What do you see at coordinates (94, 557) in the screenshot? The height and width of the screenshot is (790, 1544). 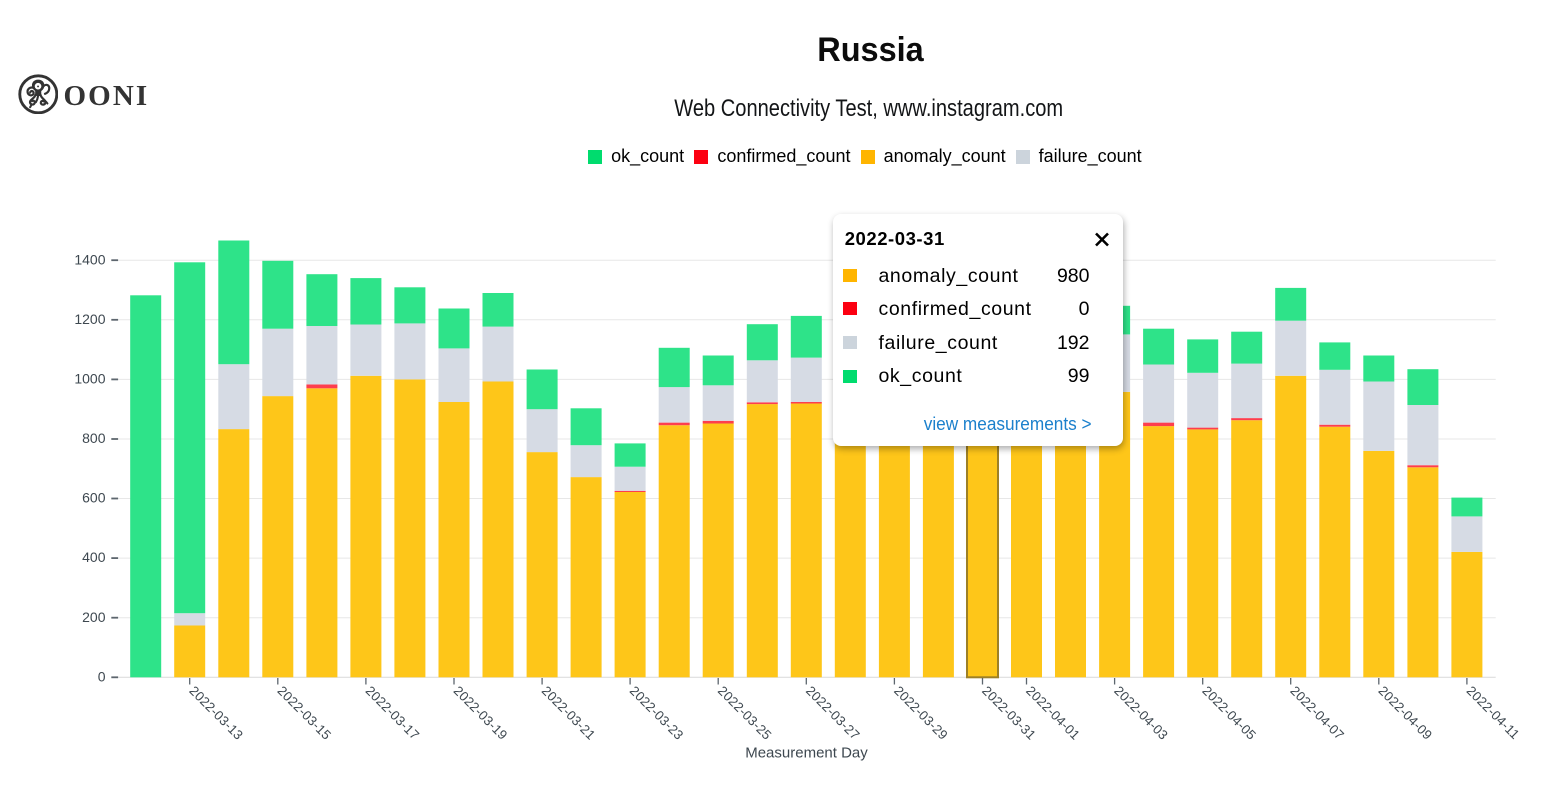 I see `svg-text: 400` at bounding box center [94, 557].